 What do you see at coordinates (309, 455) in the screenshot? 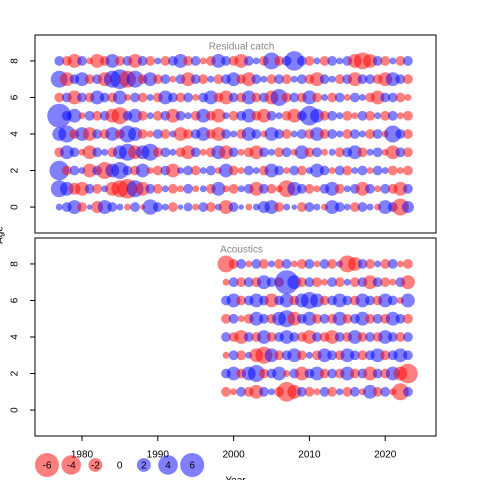
I see `x-tick-label: 2010` at bounding box center [309, 455].